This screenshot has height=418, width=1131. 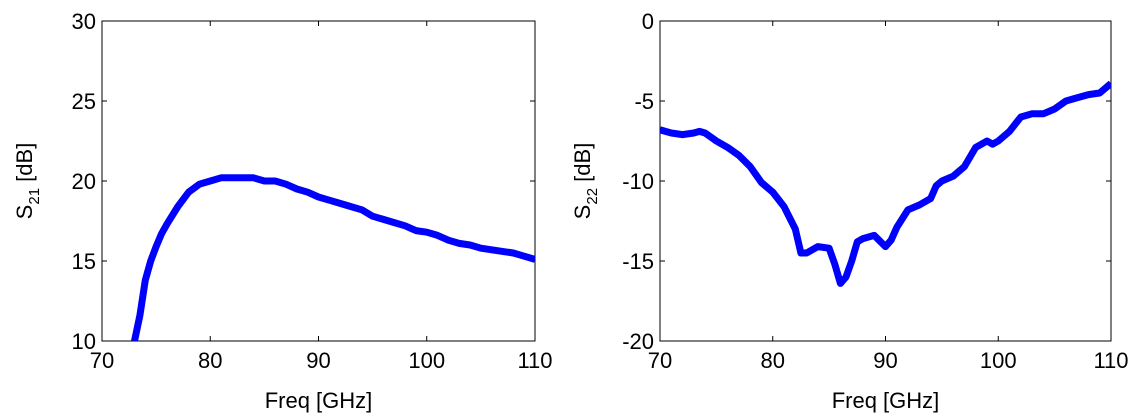 What do you see at coordinates (638, 181) in the screenshot?
I see `y-tick-label: -10` at bounding box center [638, 181].